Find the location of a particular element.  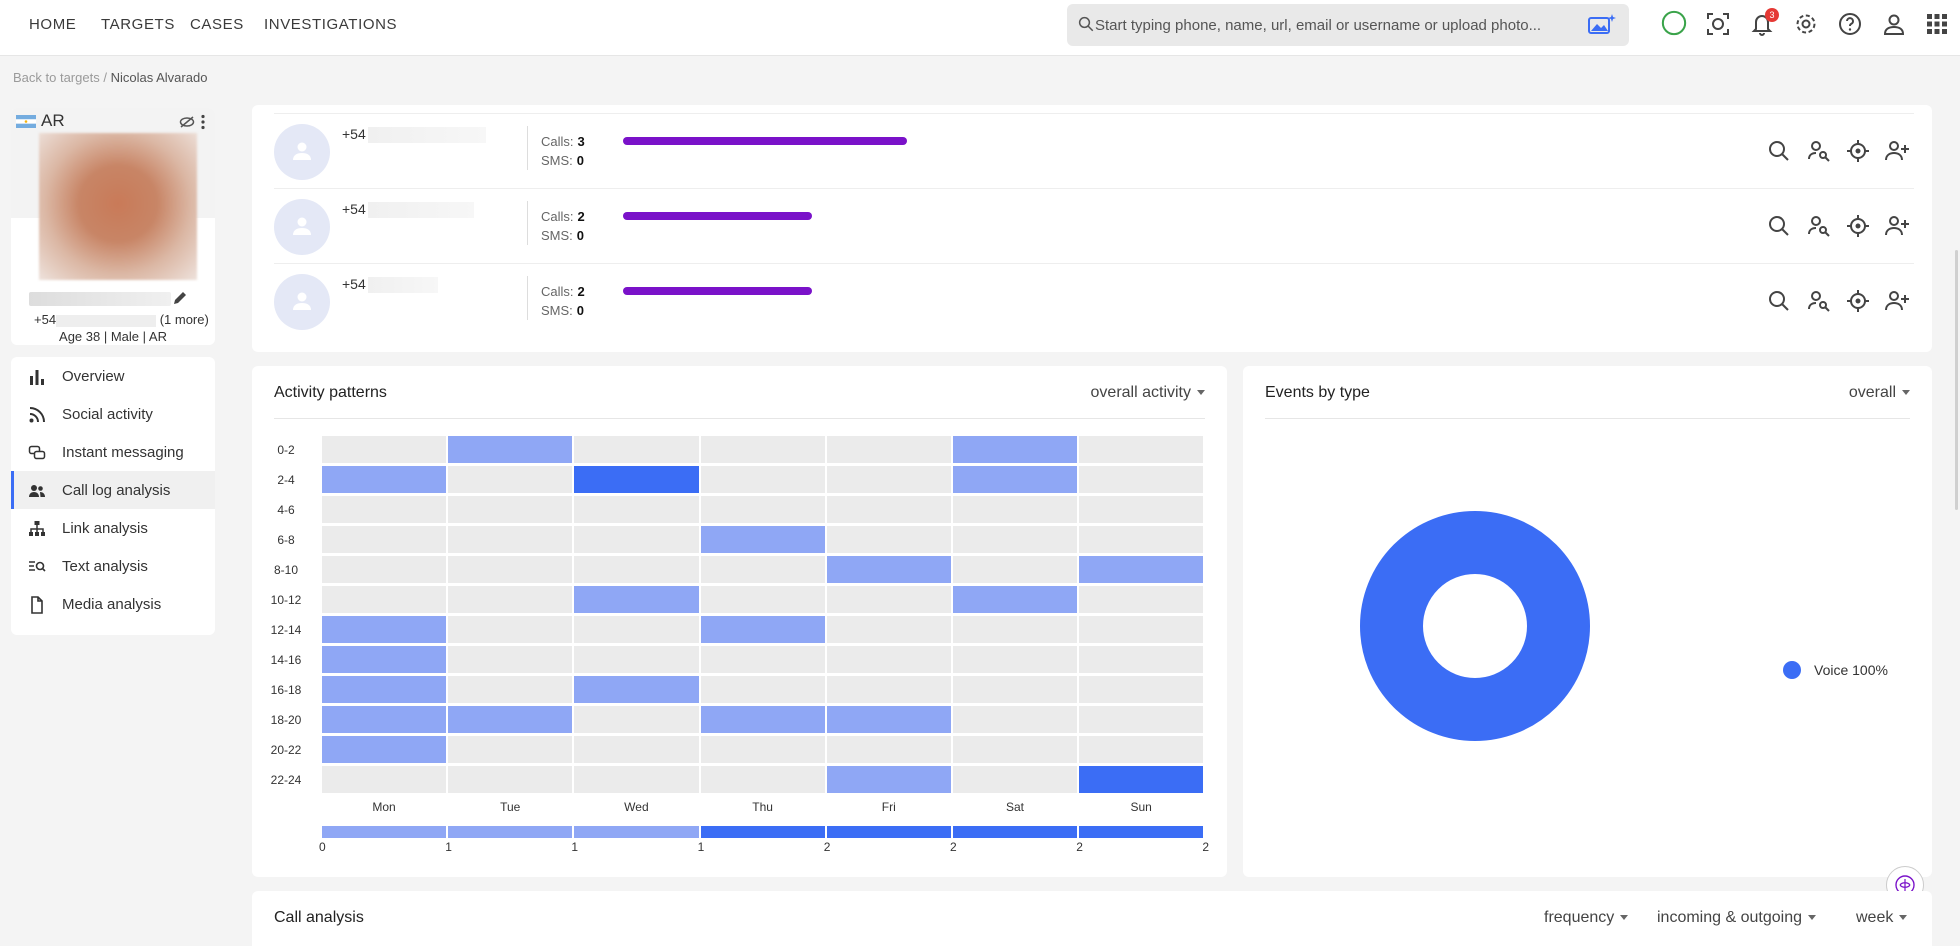

breadcrumb-back-link: Back to targets is located at coordinates (56, 77).